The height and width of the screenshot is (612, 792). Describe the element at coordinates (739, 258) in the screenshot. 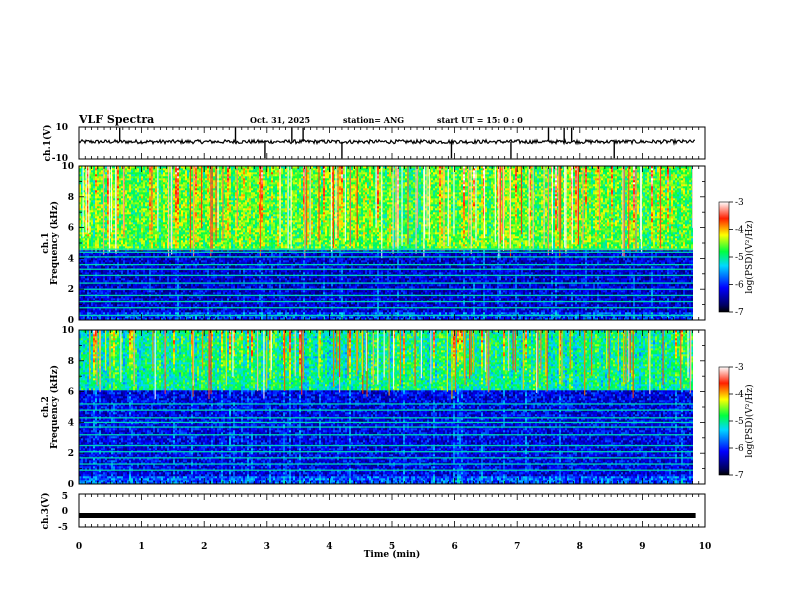

I see `ch1-colorbar-ticklabel: -5` at that location.